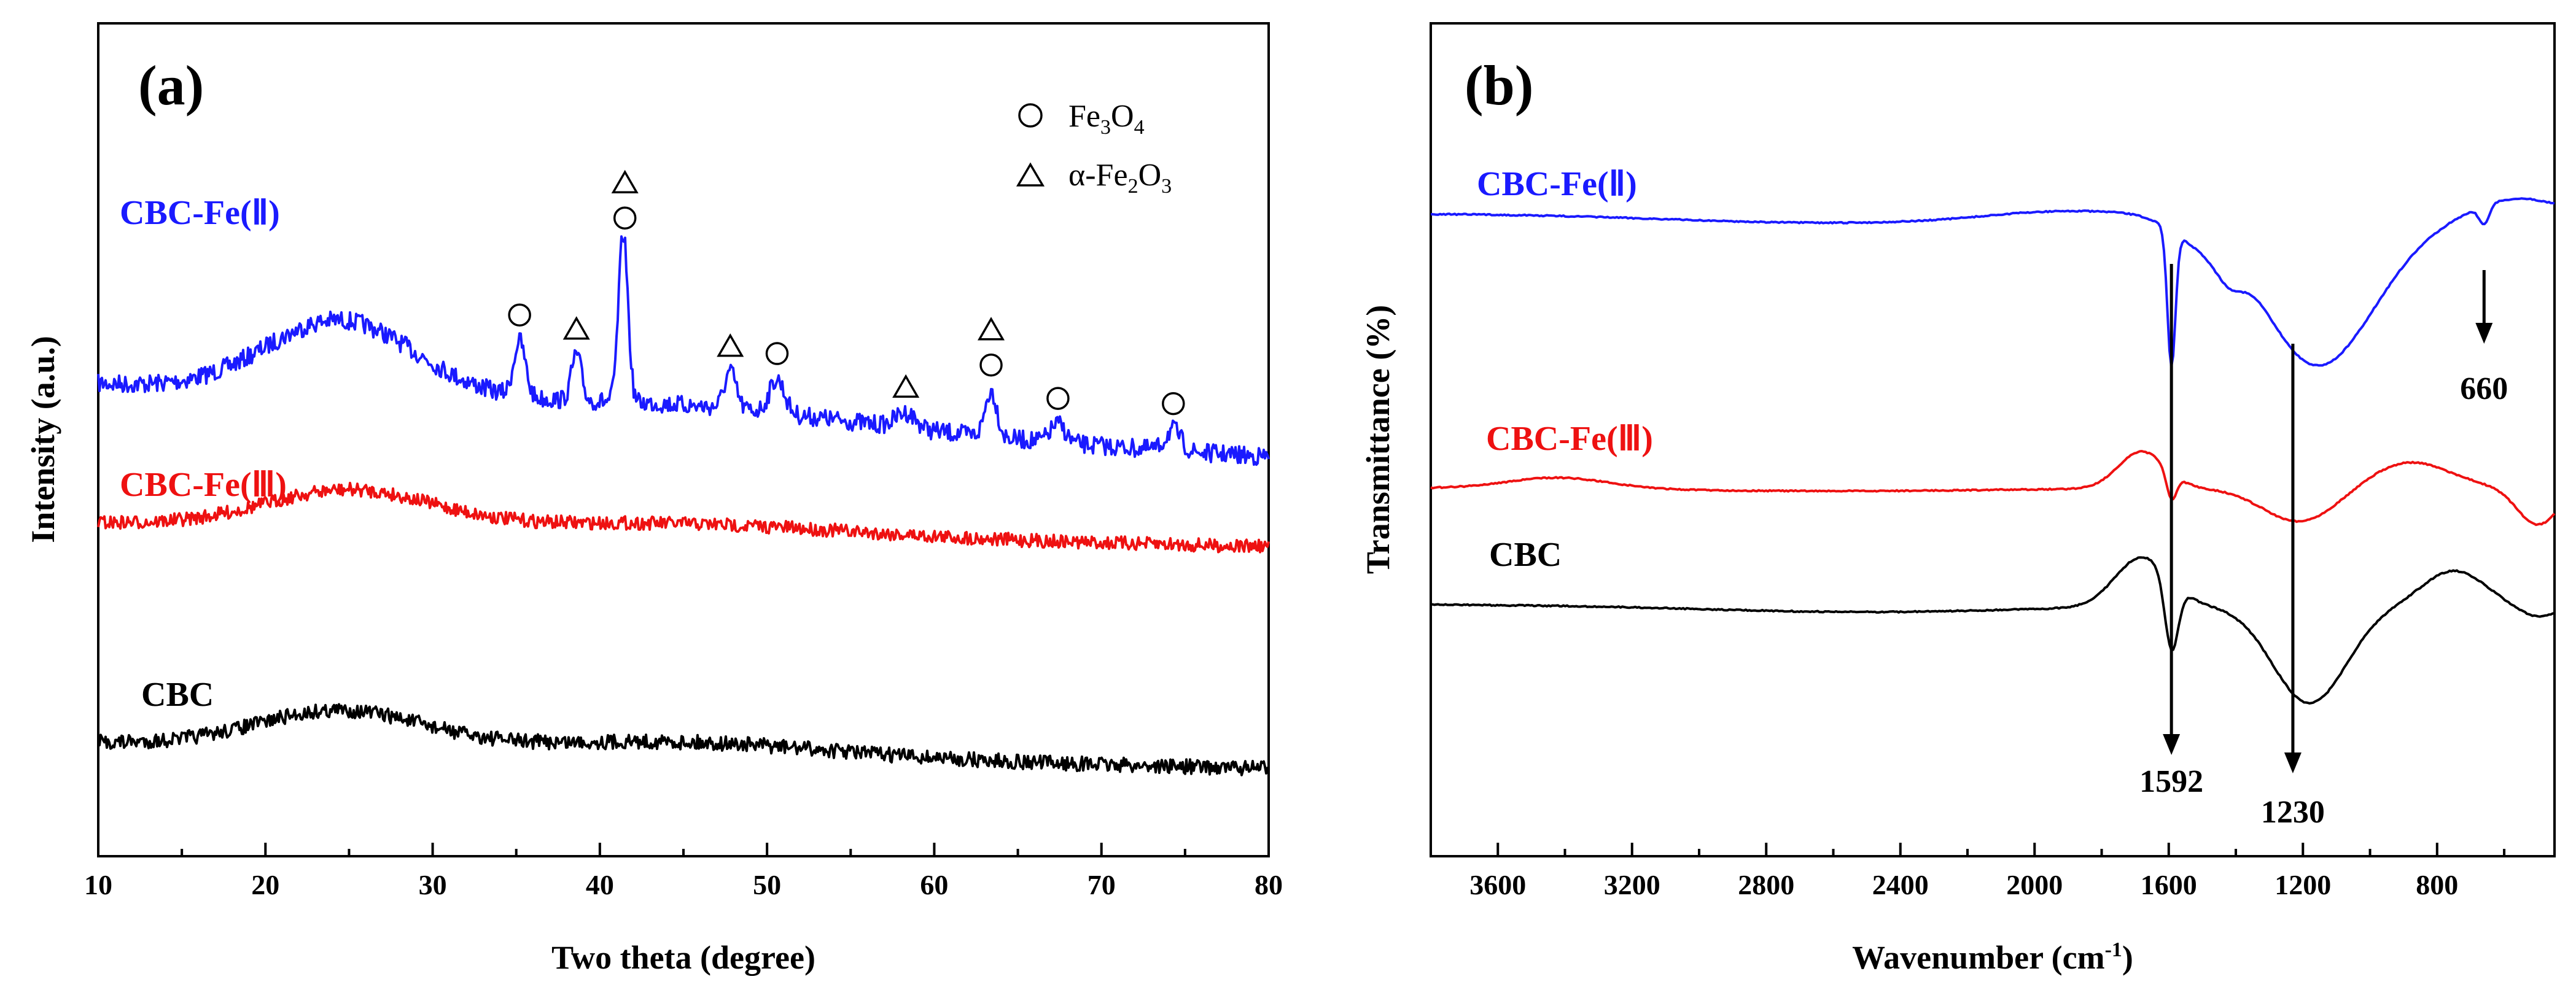 The height and width of the screenshot is (998, 2576). I want to click on ftir-label-cbc: CBC, so click(1525, 555).